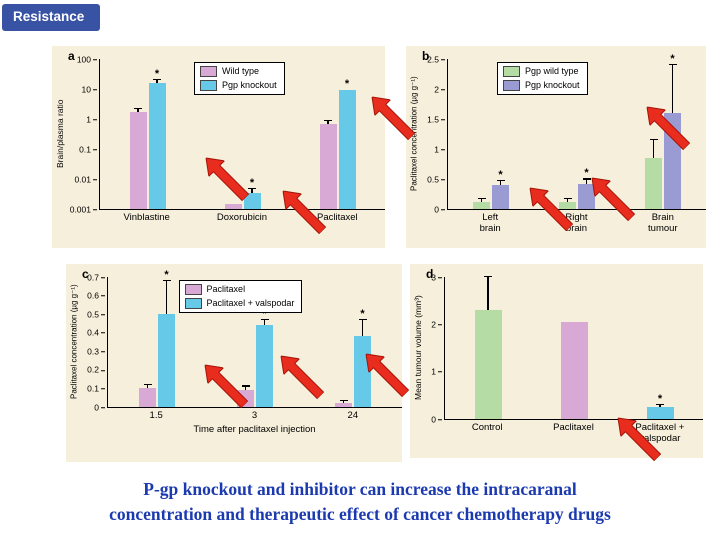 The height and width of the screenshot is (540, 720). I want to click on y-tick-label: 0.7, so click(96, 276).